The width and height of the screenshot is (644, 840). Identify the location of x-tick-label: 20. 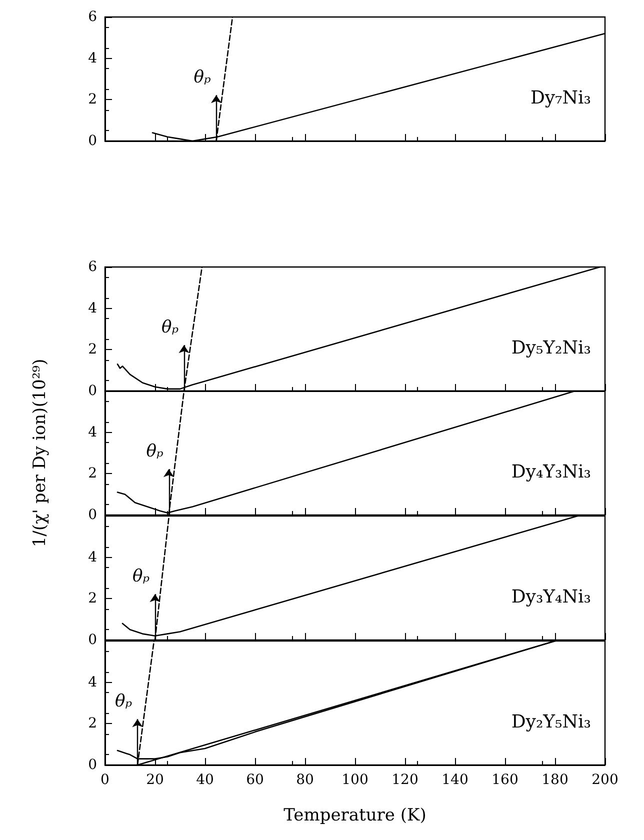
(155, 780).